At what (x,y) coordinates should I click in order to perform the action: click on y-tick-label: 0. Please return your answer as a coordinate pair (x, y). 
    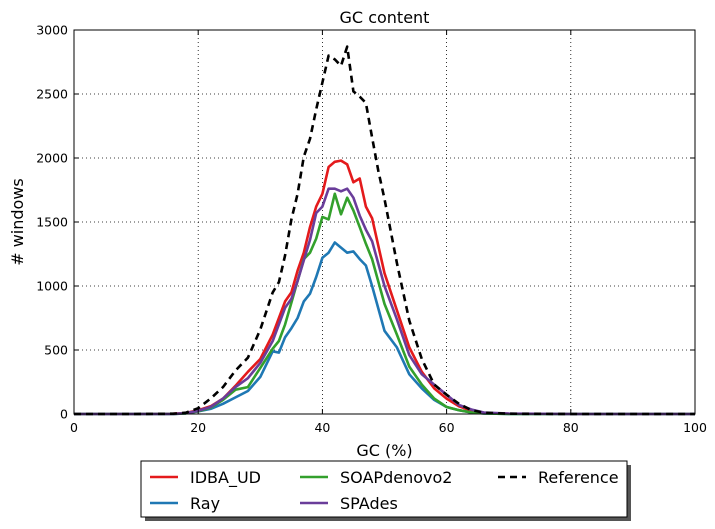
    Looking at the image, I should click on (64, 414).